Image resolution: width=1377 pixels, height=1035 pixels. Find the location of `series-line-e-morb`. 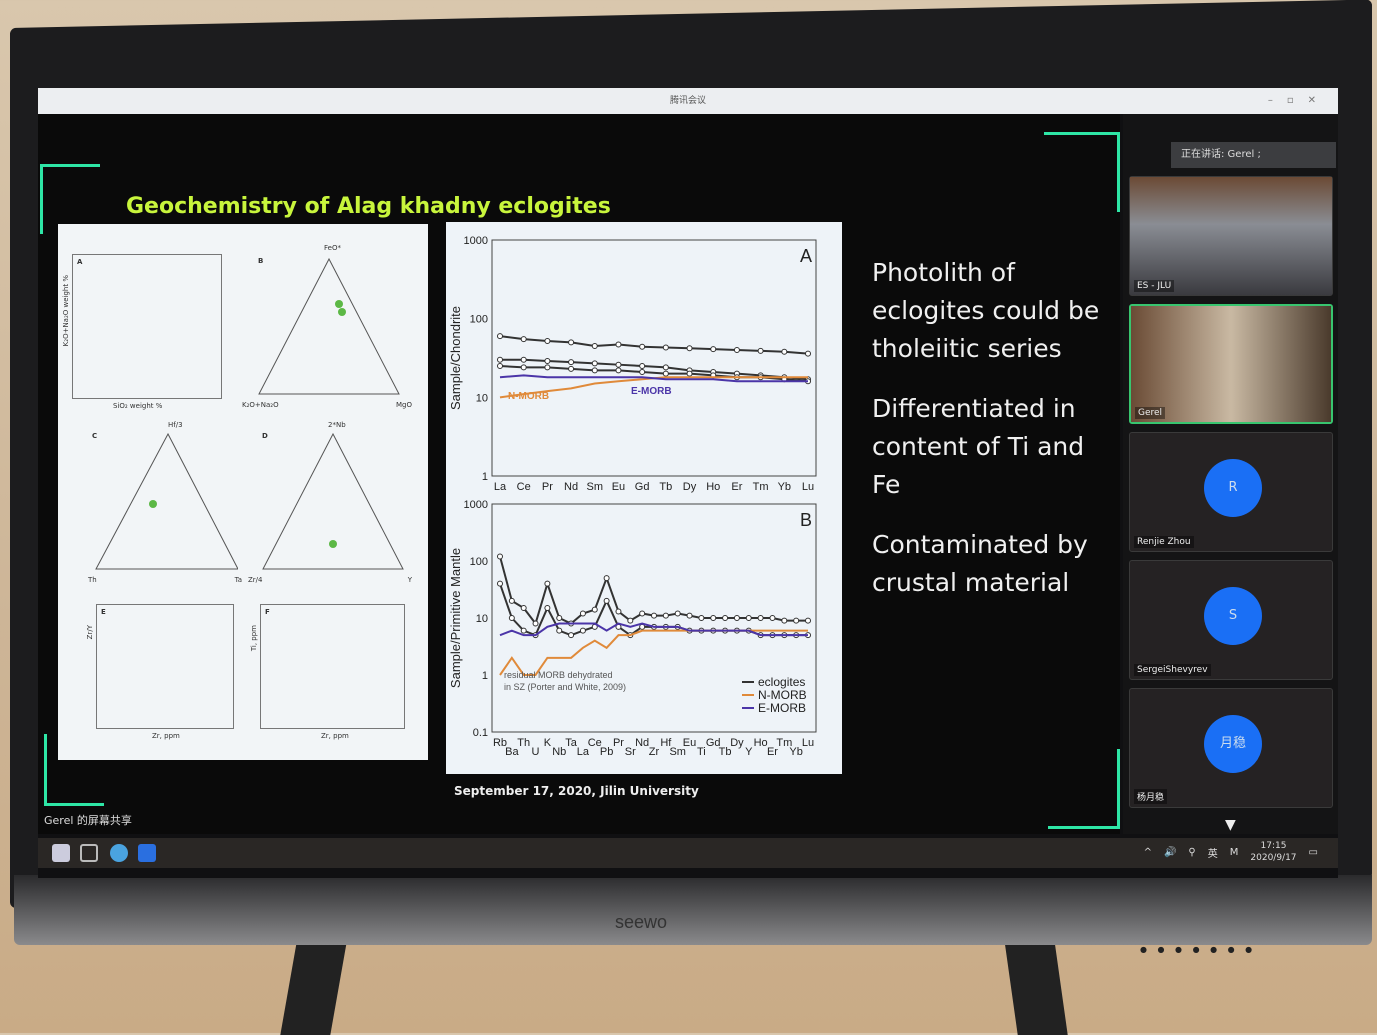

series-line-e-morb is located at coordinates (653, 629).